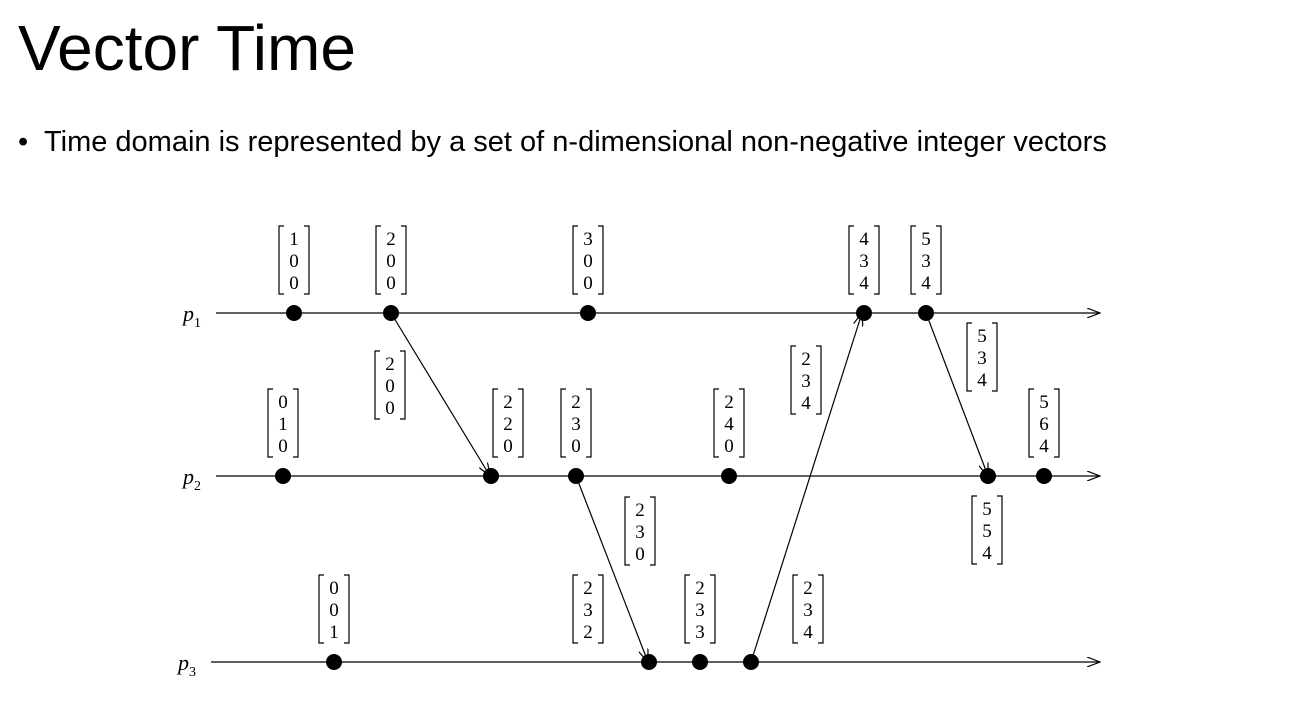 The height and width of the screenshot is (726, 1298). Describe the element at coordinates (926, 260) in the screenshot. I see `event-vector-p1: 534` at that location.